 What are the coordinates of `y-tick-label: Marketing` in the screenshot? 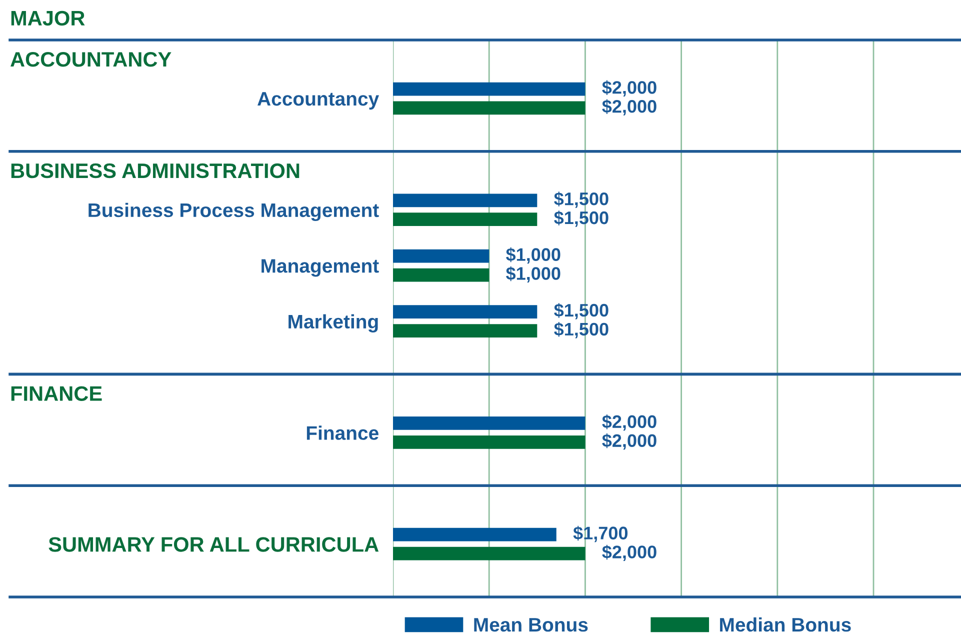 It's located at (333, 323).